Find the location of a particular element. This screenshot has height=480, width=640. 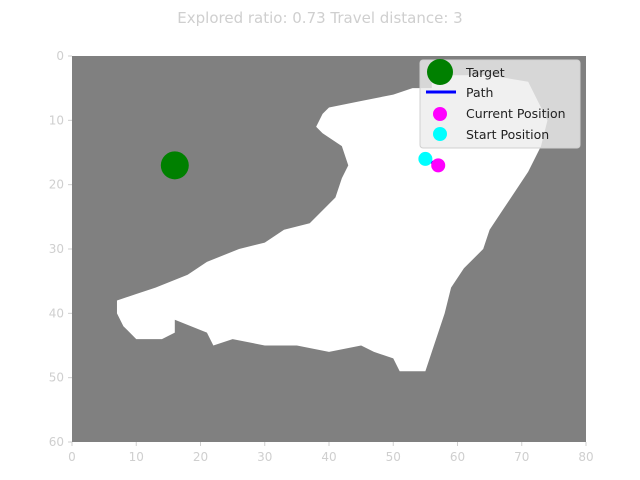

y-axis: 0 10 20 30 40 50 60 is located at coordinates (60, 249).